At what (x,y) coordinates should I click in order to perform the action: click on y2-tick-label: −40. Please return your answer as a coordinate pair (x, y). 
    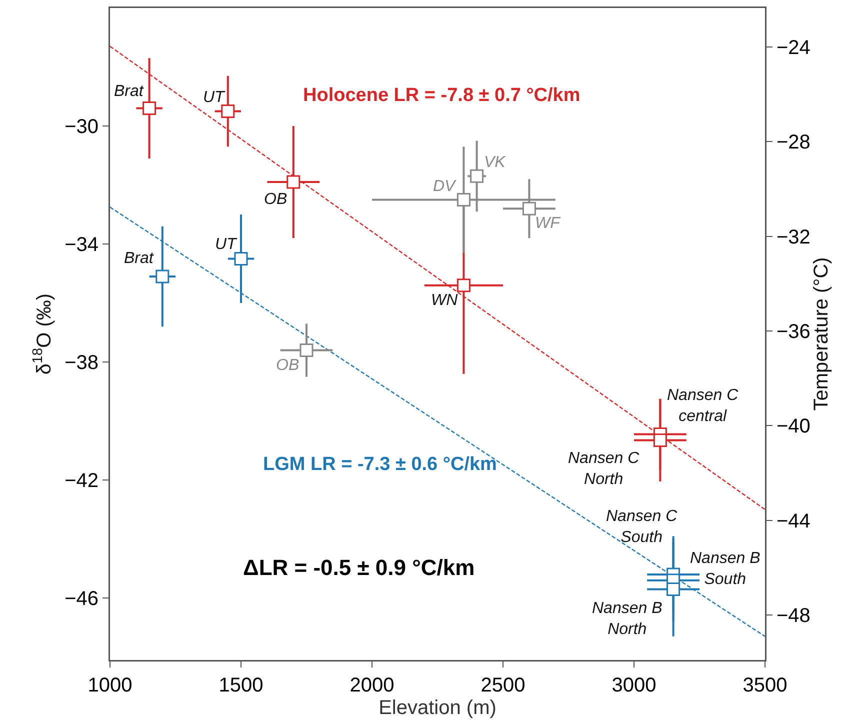
    Looking at the image, I should click on (793, 427).